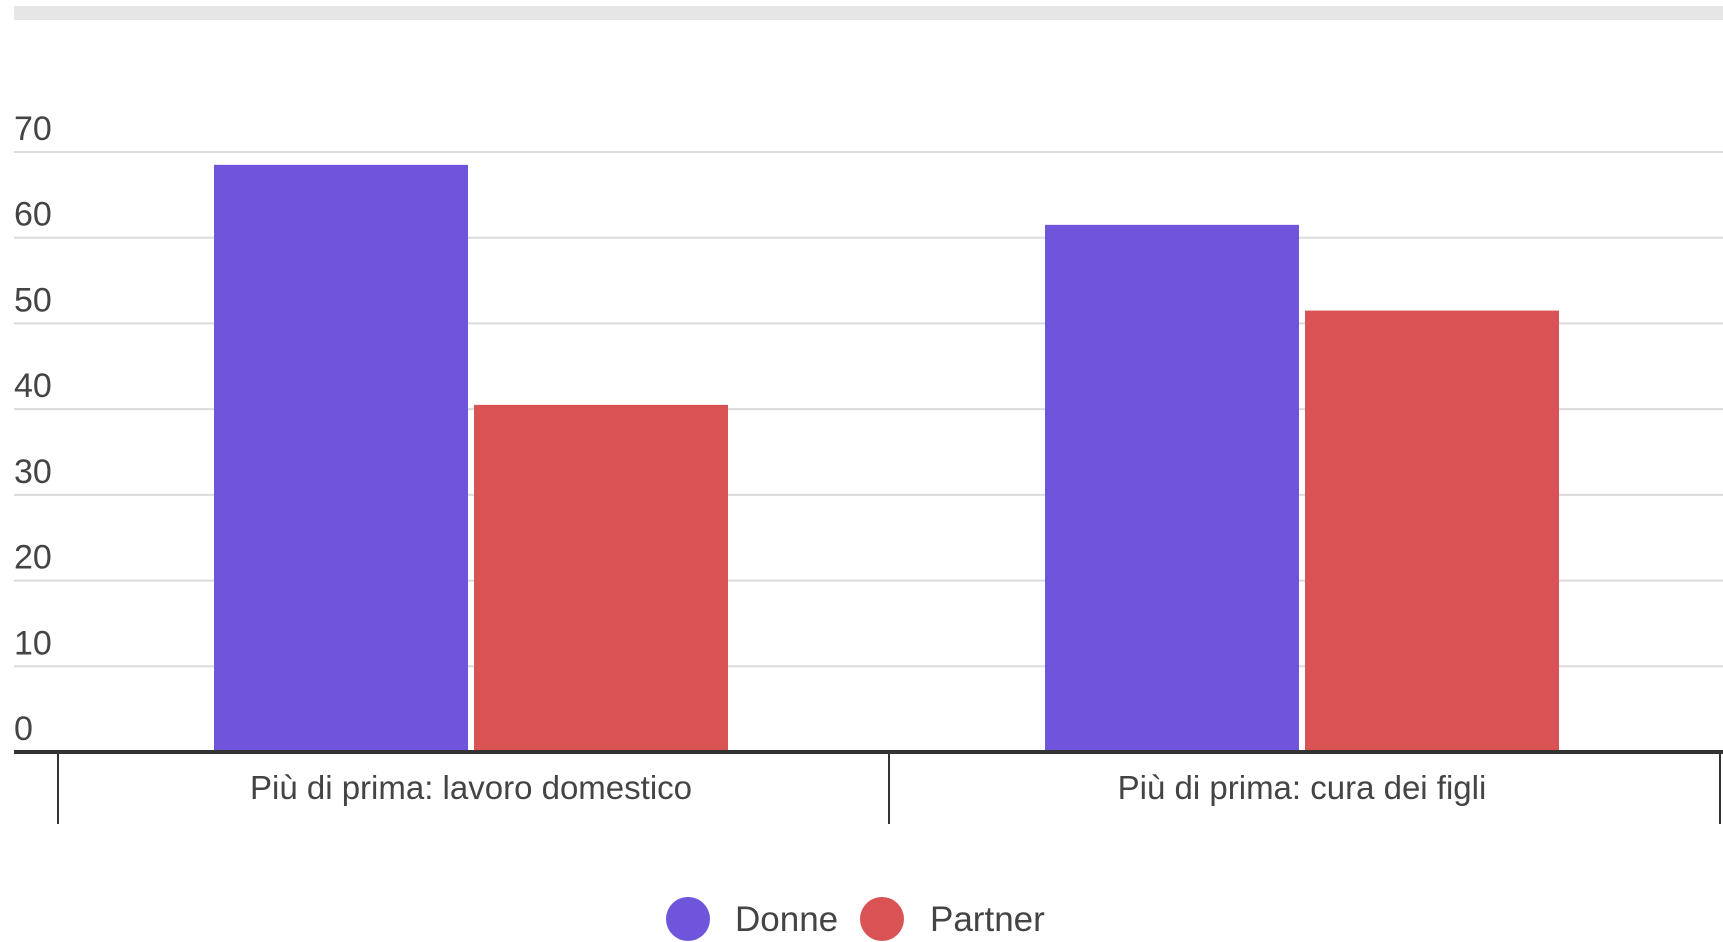 Image resolution: width=1723 pixels, height=942 pixels. Describe the element at coordinates (33, 643) in the screenshot. I see `y-tick-label: 10` at that location.